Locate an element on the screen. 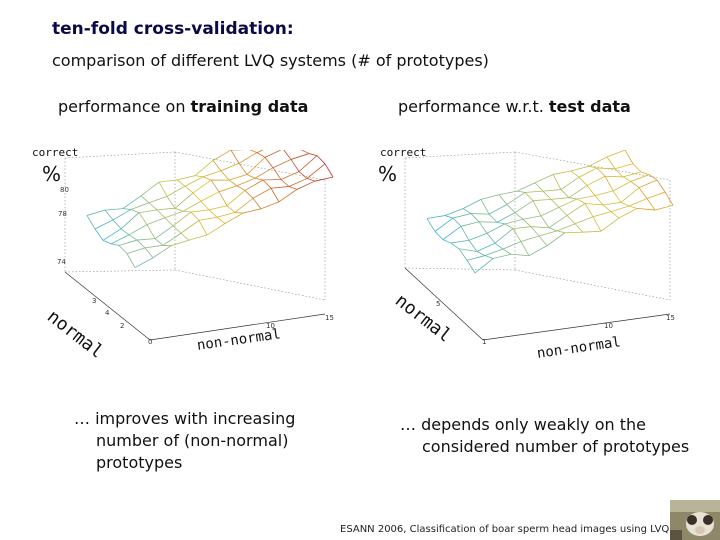  left-surface-plot is located at coordinates (199, 245).